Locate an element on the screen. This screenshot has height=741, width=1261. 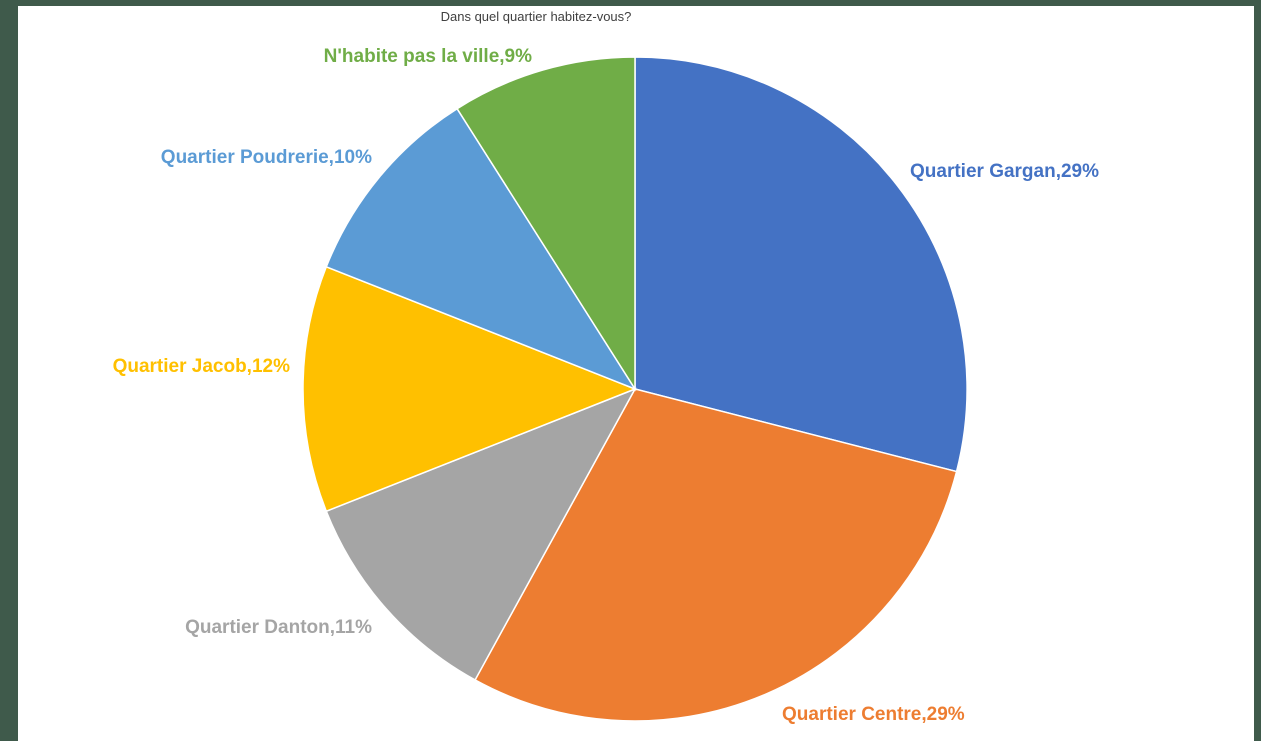
data-label-quartier-gargan: Quartier Gargan,29% is located at coordinates (1004, 171).